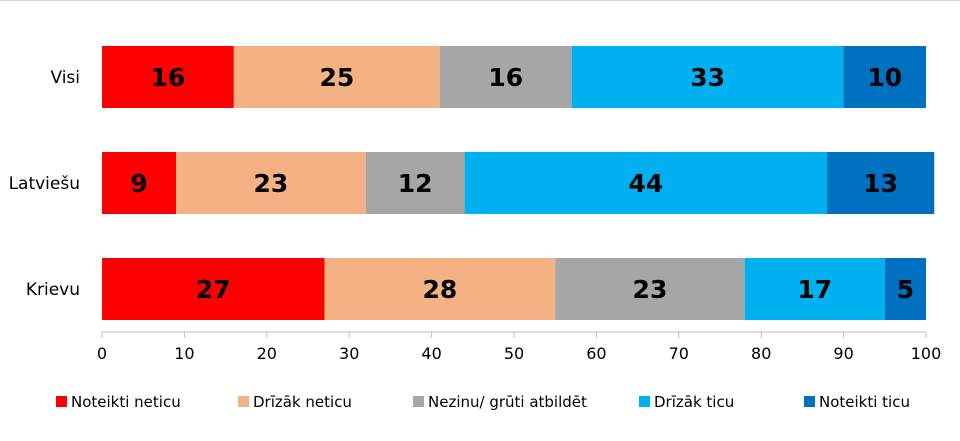 This screenshot has width=960, height=441. I want to click on data-label: 9, so click(138, 183).